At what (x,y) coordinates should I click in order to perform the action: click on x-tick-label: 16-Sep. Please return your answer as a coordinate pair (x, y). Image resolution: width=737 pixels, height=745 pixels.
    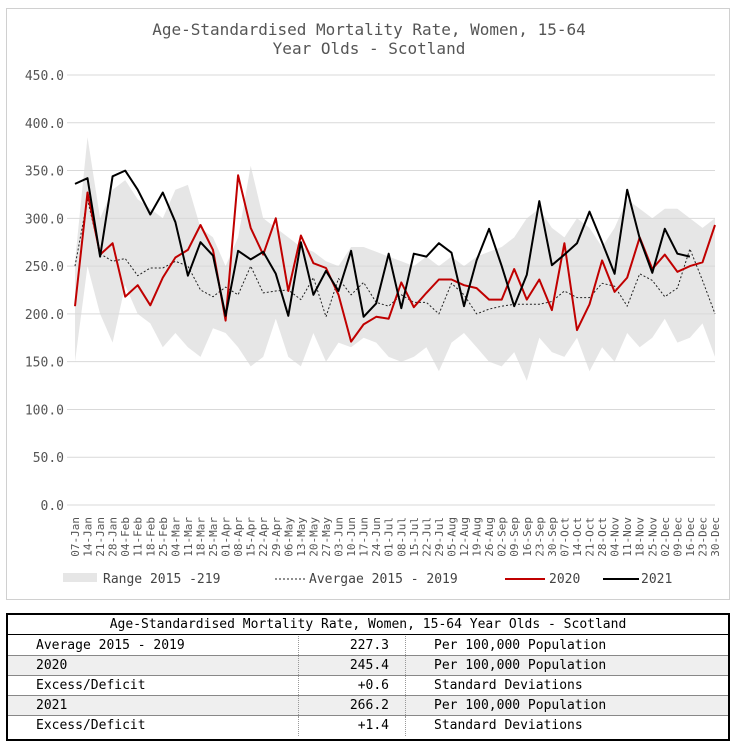
    Looking at the image, I should click on (527, 537).